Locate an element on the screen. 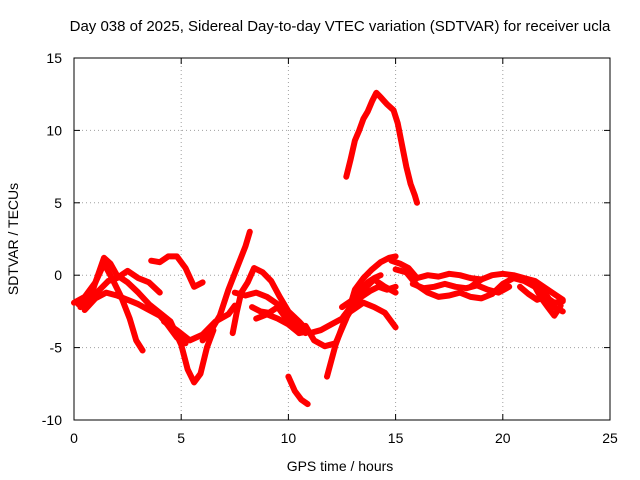 The image size is (640, 480). x-tick-label: 25 is located at coordinates (610, 438).